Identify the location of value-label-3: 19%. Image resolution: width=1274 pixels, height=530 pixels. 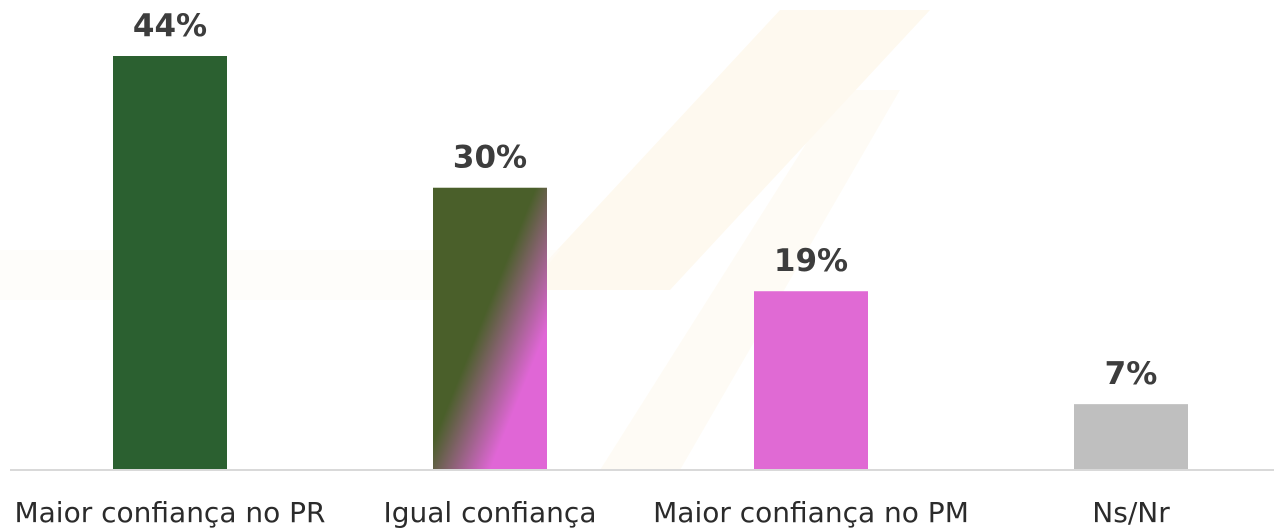
(811, 261).